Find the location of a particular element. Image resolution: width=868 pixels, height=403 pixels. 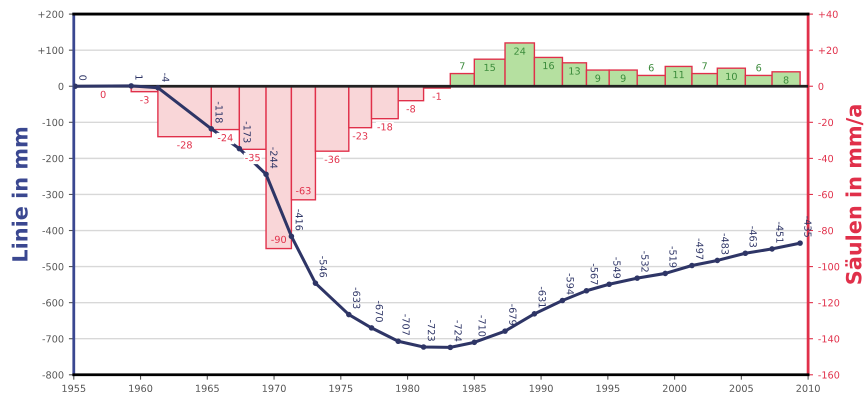

x-tick-label: 1960 is located at coordinates (140, 388).